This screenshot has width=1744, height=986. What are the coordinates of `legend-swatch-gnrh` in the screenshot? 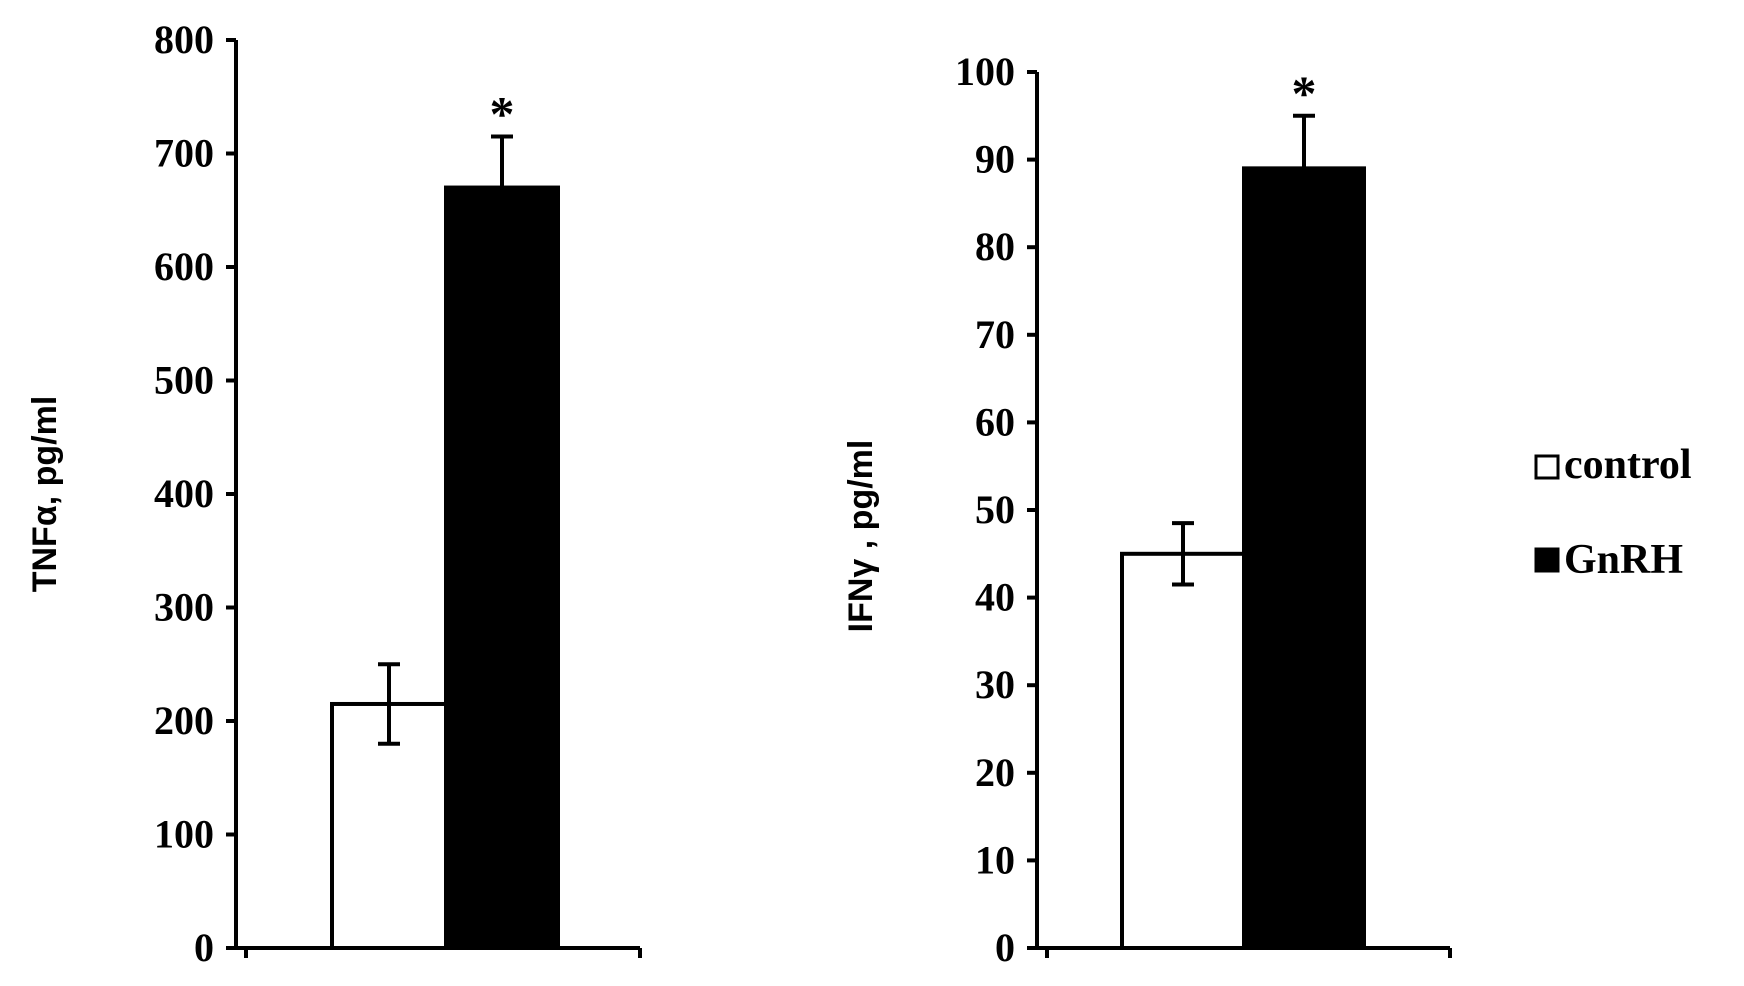 It's located at (1547, 560).